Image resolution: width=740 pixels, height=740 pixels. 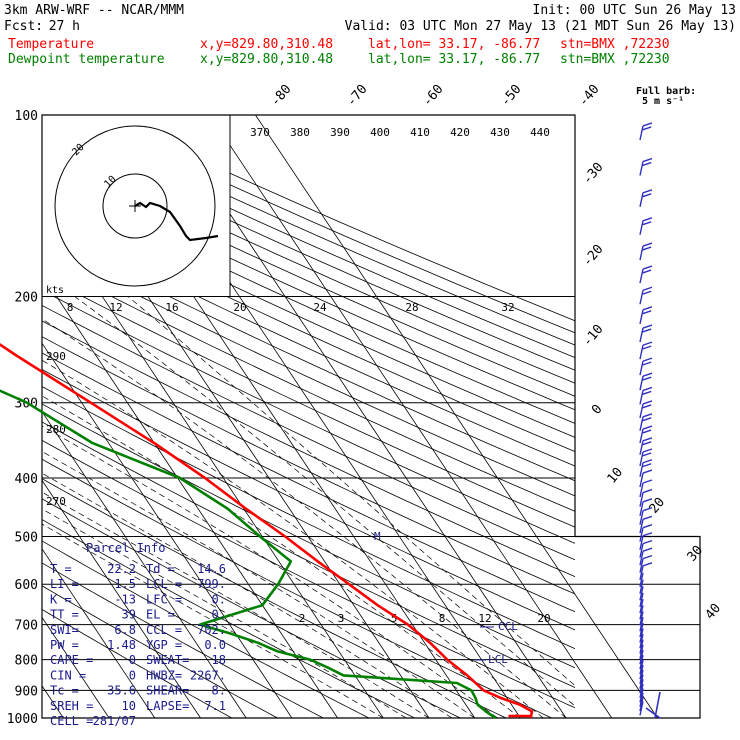 What do you see at coordinates (56, 356) in the screenshot?
I see `theta-label-left: 290` at bounding box center [56, 356].